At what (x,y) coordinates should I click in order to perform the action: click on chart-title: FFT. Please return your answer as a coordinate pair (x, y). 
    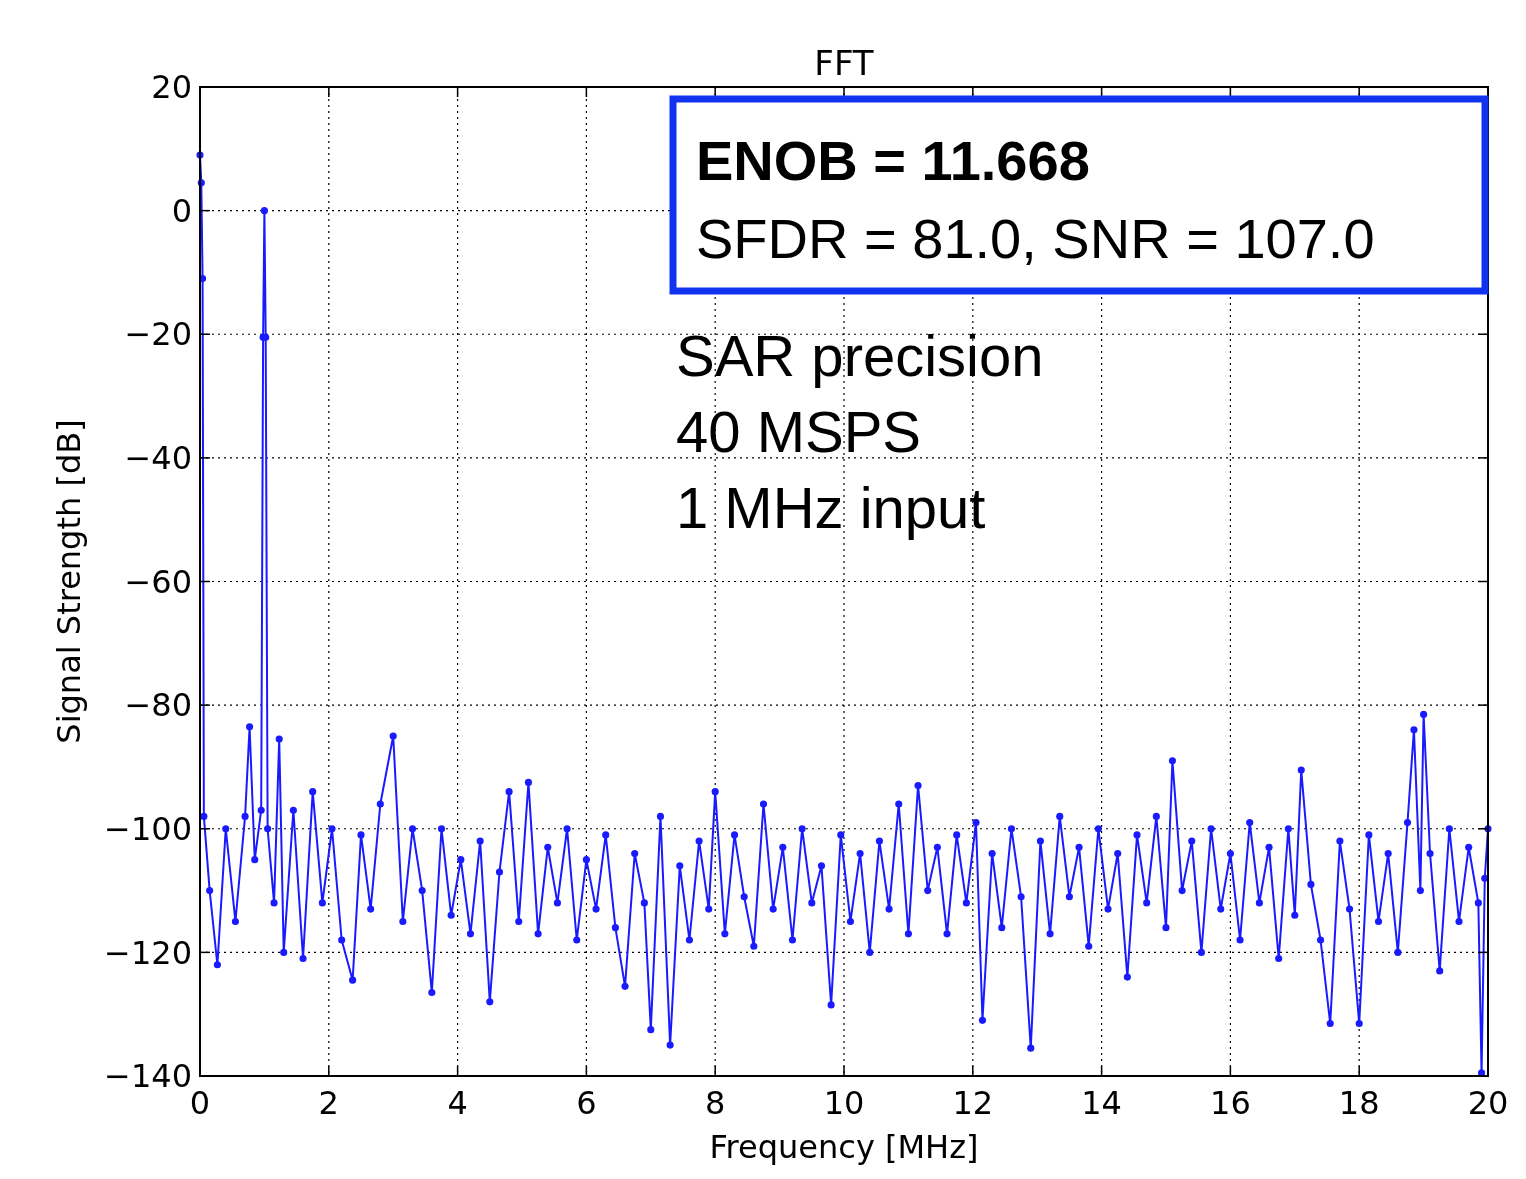
    Looking at the image, I should click on (844, 63).